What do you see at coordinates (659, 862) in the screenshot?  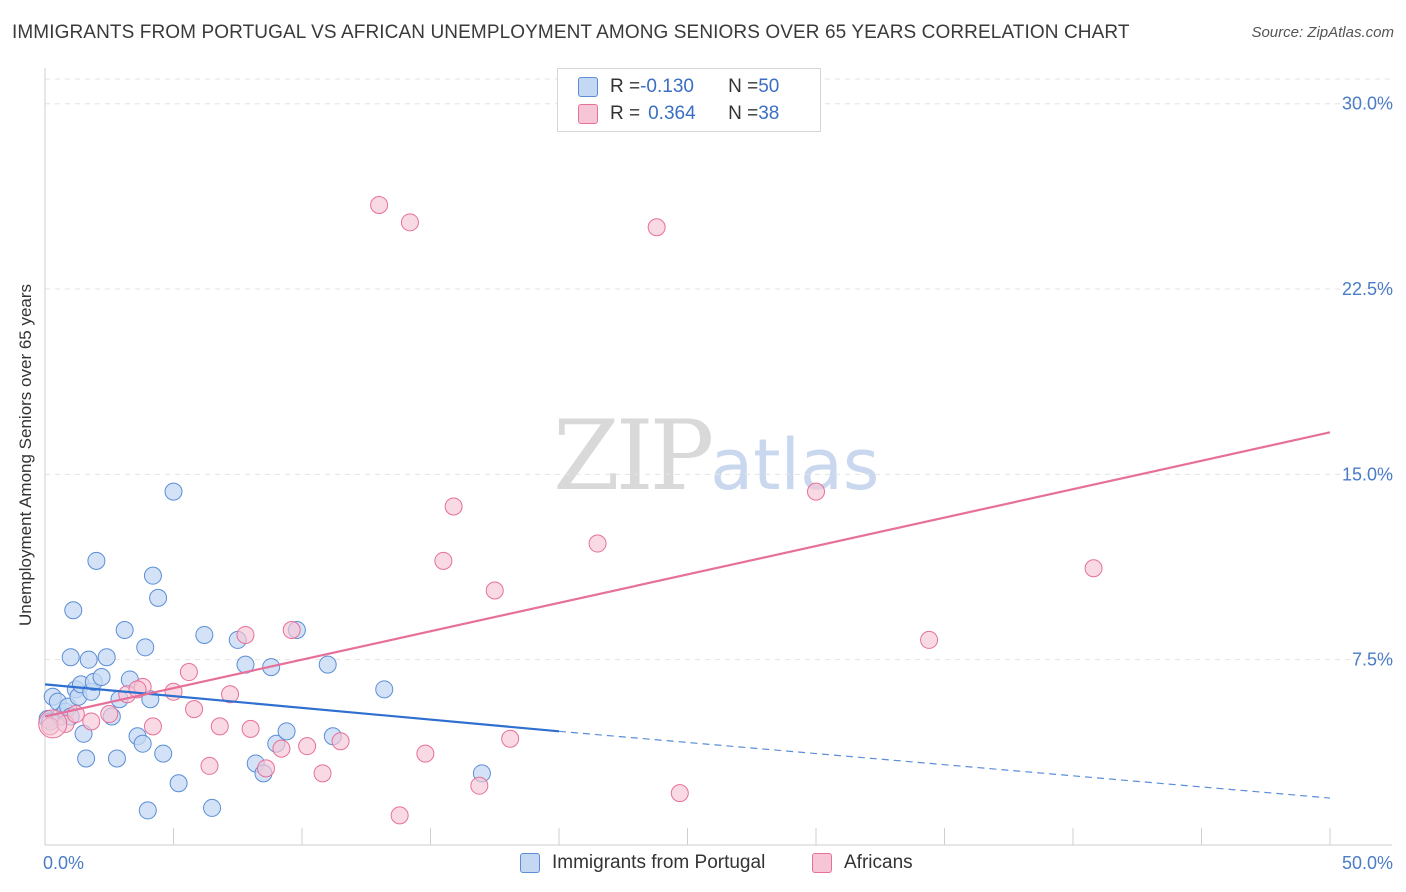 I see `bottom-legend-label-portugal: Immigrants from Portugal` at bounding box center [659, 862].